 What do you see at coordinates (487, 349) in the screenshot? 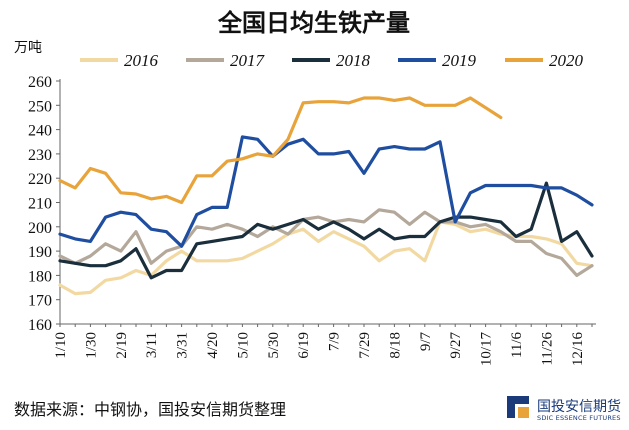
I see `x-tick-label: 10/17` at bounding box center [487, 349].